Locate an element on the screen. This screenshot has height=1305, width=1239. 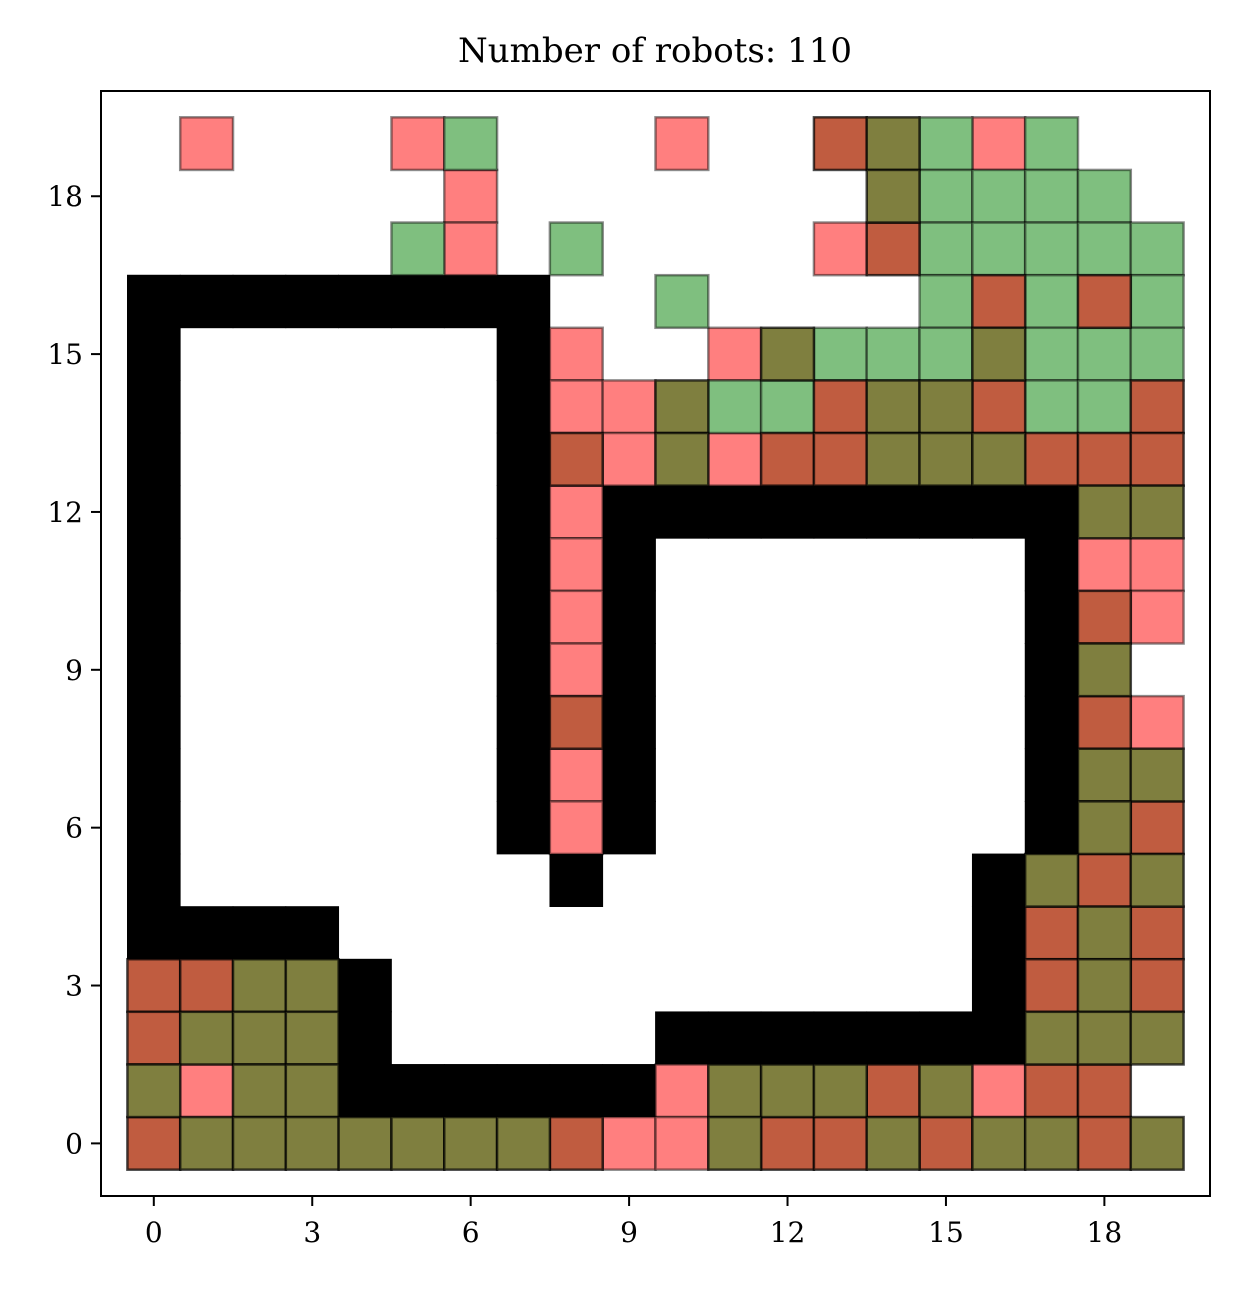
x-tick-label: 9 is located at coordinates (629, 1232).